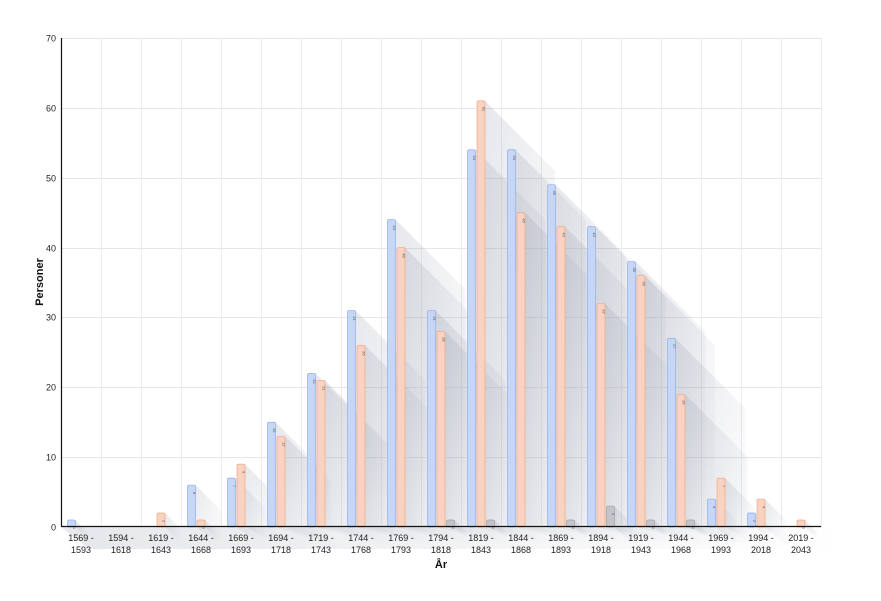 This screenshot has height=601, width=881. What do you see at coordinates (441, 564) in the screenshot?
I see `x-axis-title: År` at bounding box center [441, 564].